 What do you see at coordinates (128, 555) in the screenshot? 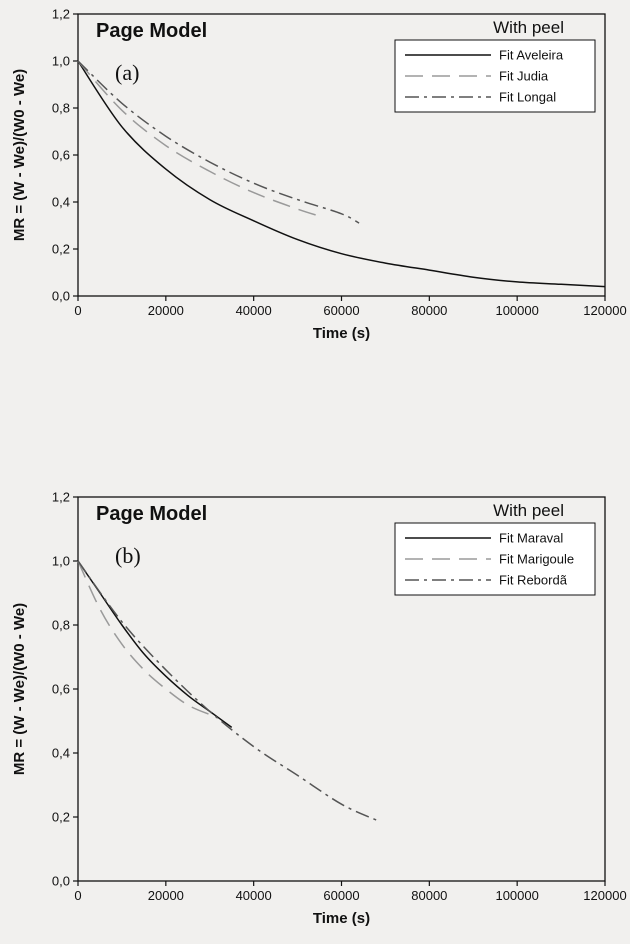
I see `panel-label: (b)` at bounding box center [128, 555].